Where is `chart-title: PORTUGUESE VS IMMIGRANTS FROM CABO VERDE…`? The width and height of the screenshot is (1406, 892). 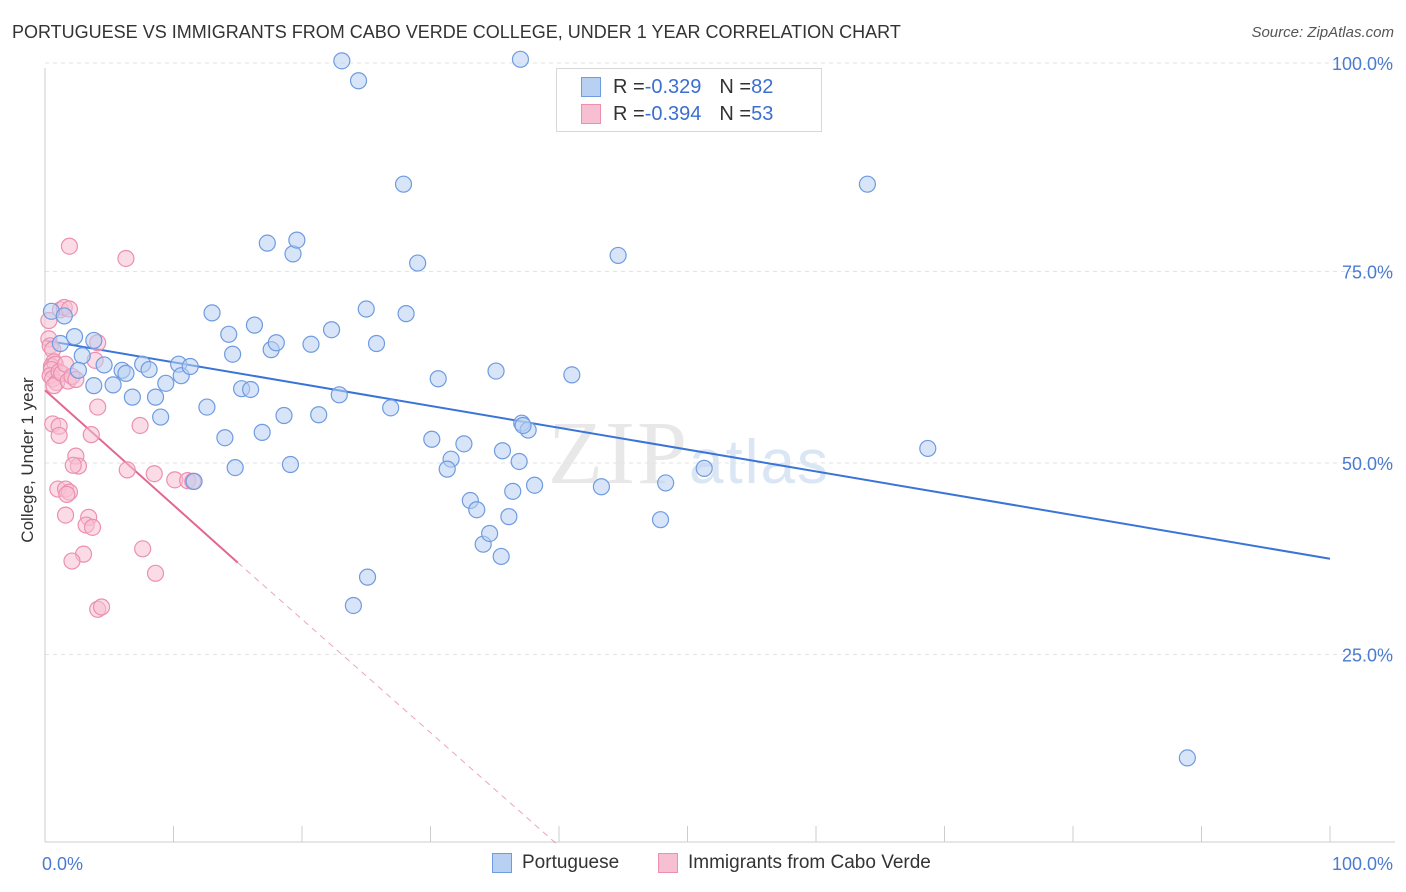 chart-title: PORTUGUESE VS IMMIGRANTS FROM CABO VERDE… is located at coordinates (456, 32).